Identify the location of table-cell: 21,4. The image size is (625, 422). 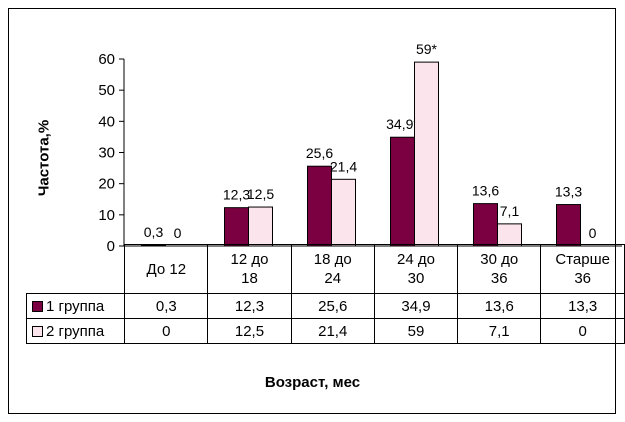
(332, 331).